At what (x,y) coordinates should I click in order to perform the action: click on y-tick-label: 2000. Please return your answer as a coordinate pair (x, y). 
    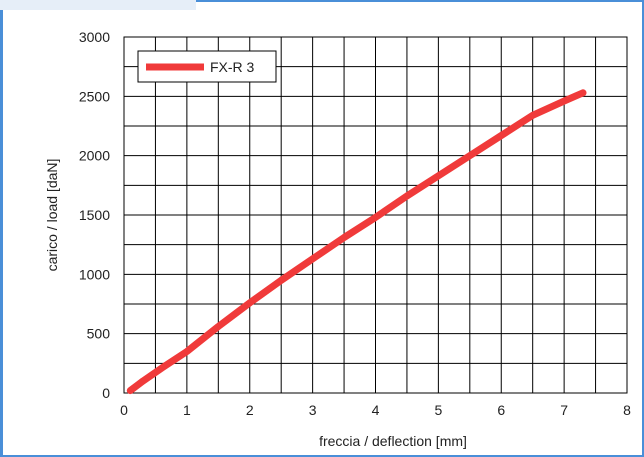
    Looking at the image, I should click on (94, 156).